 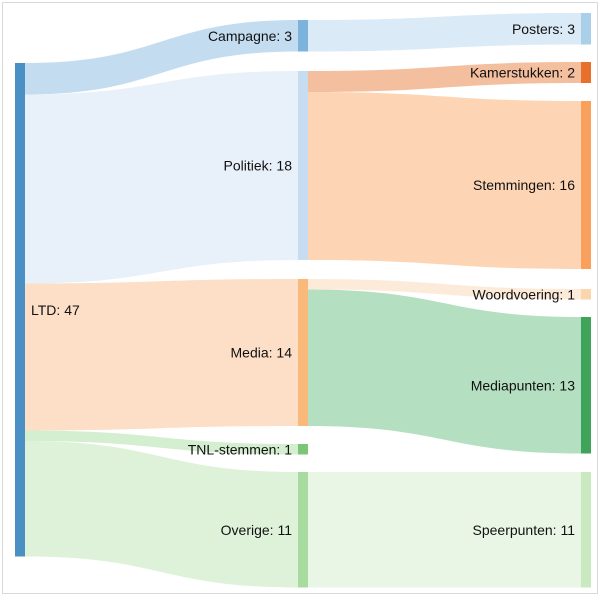 I want to click on label-campagne: Campagne: 3, so click(x=250, y=36).